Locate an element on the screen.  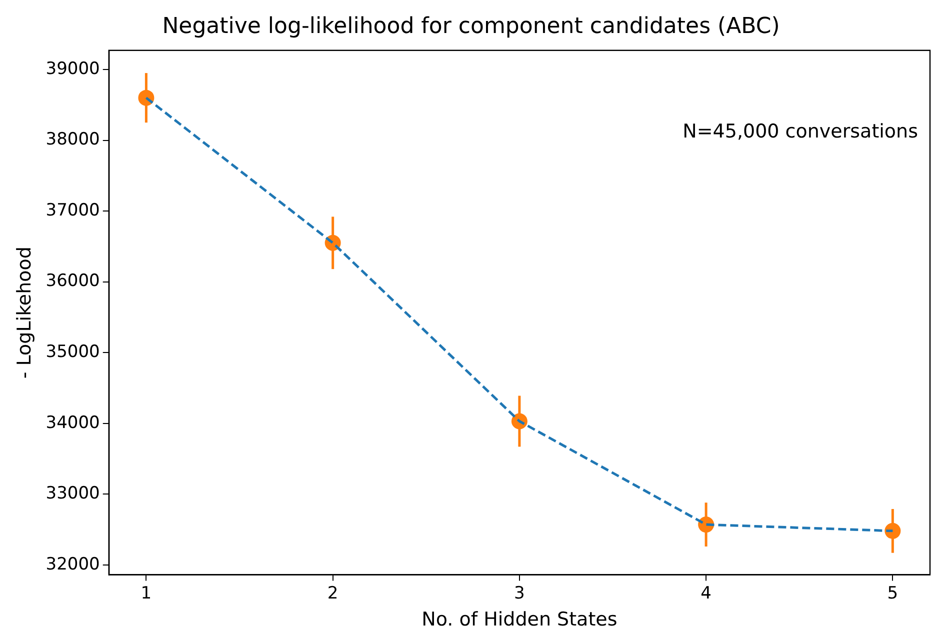
y-tick-label: 39000 is located at coordinates (73, 68).